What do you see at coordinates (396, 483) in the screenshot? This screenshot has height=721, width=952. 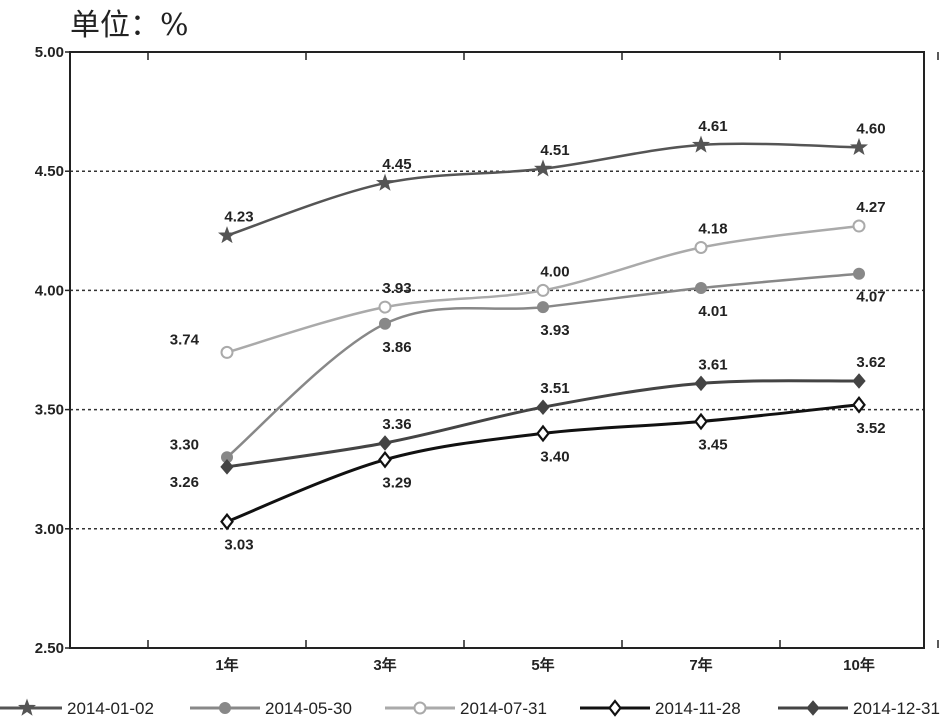 I see `data-label: 3.29` at bounding box center [396, 483].